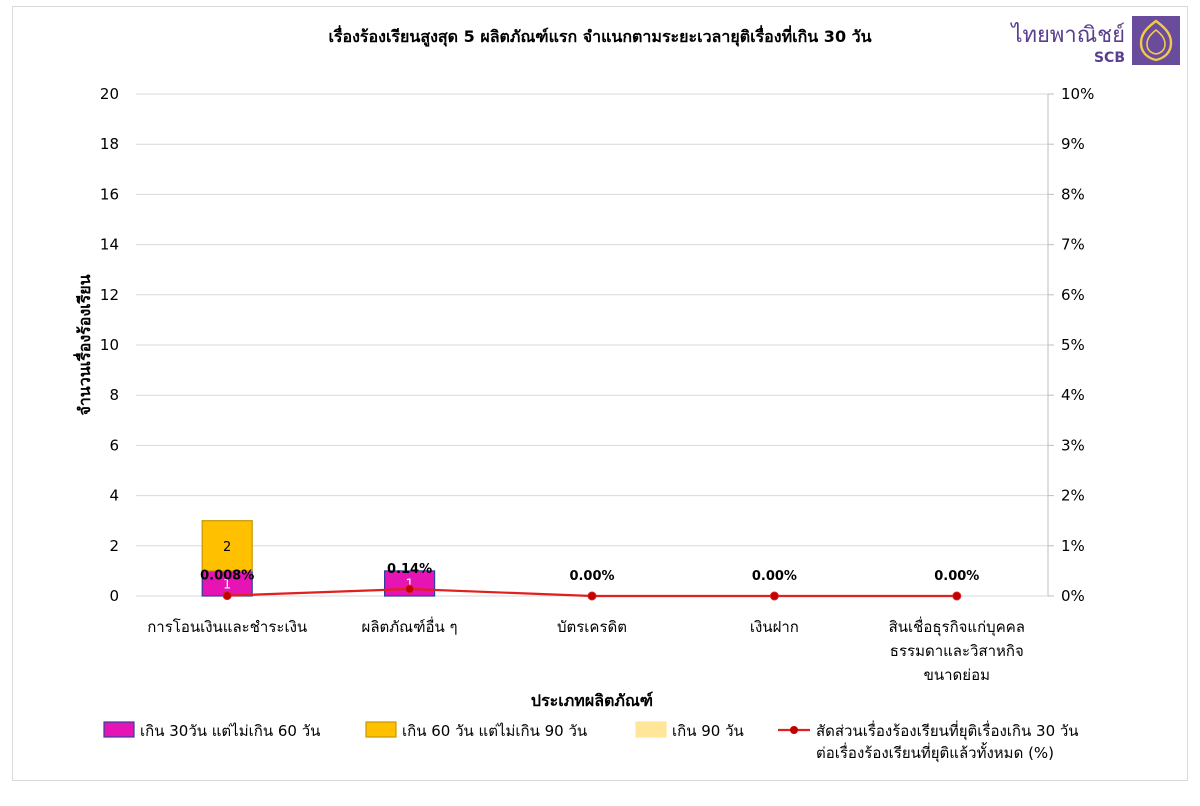 The width and height of the screenshot is (1200, 806). Describe the element at coordinates (1073, 194) in the screenshot. I see `y2-tick-label: 8%` at that location.